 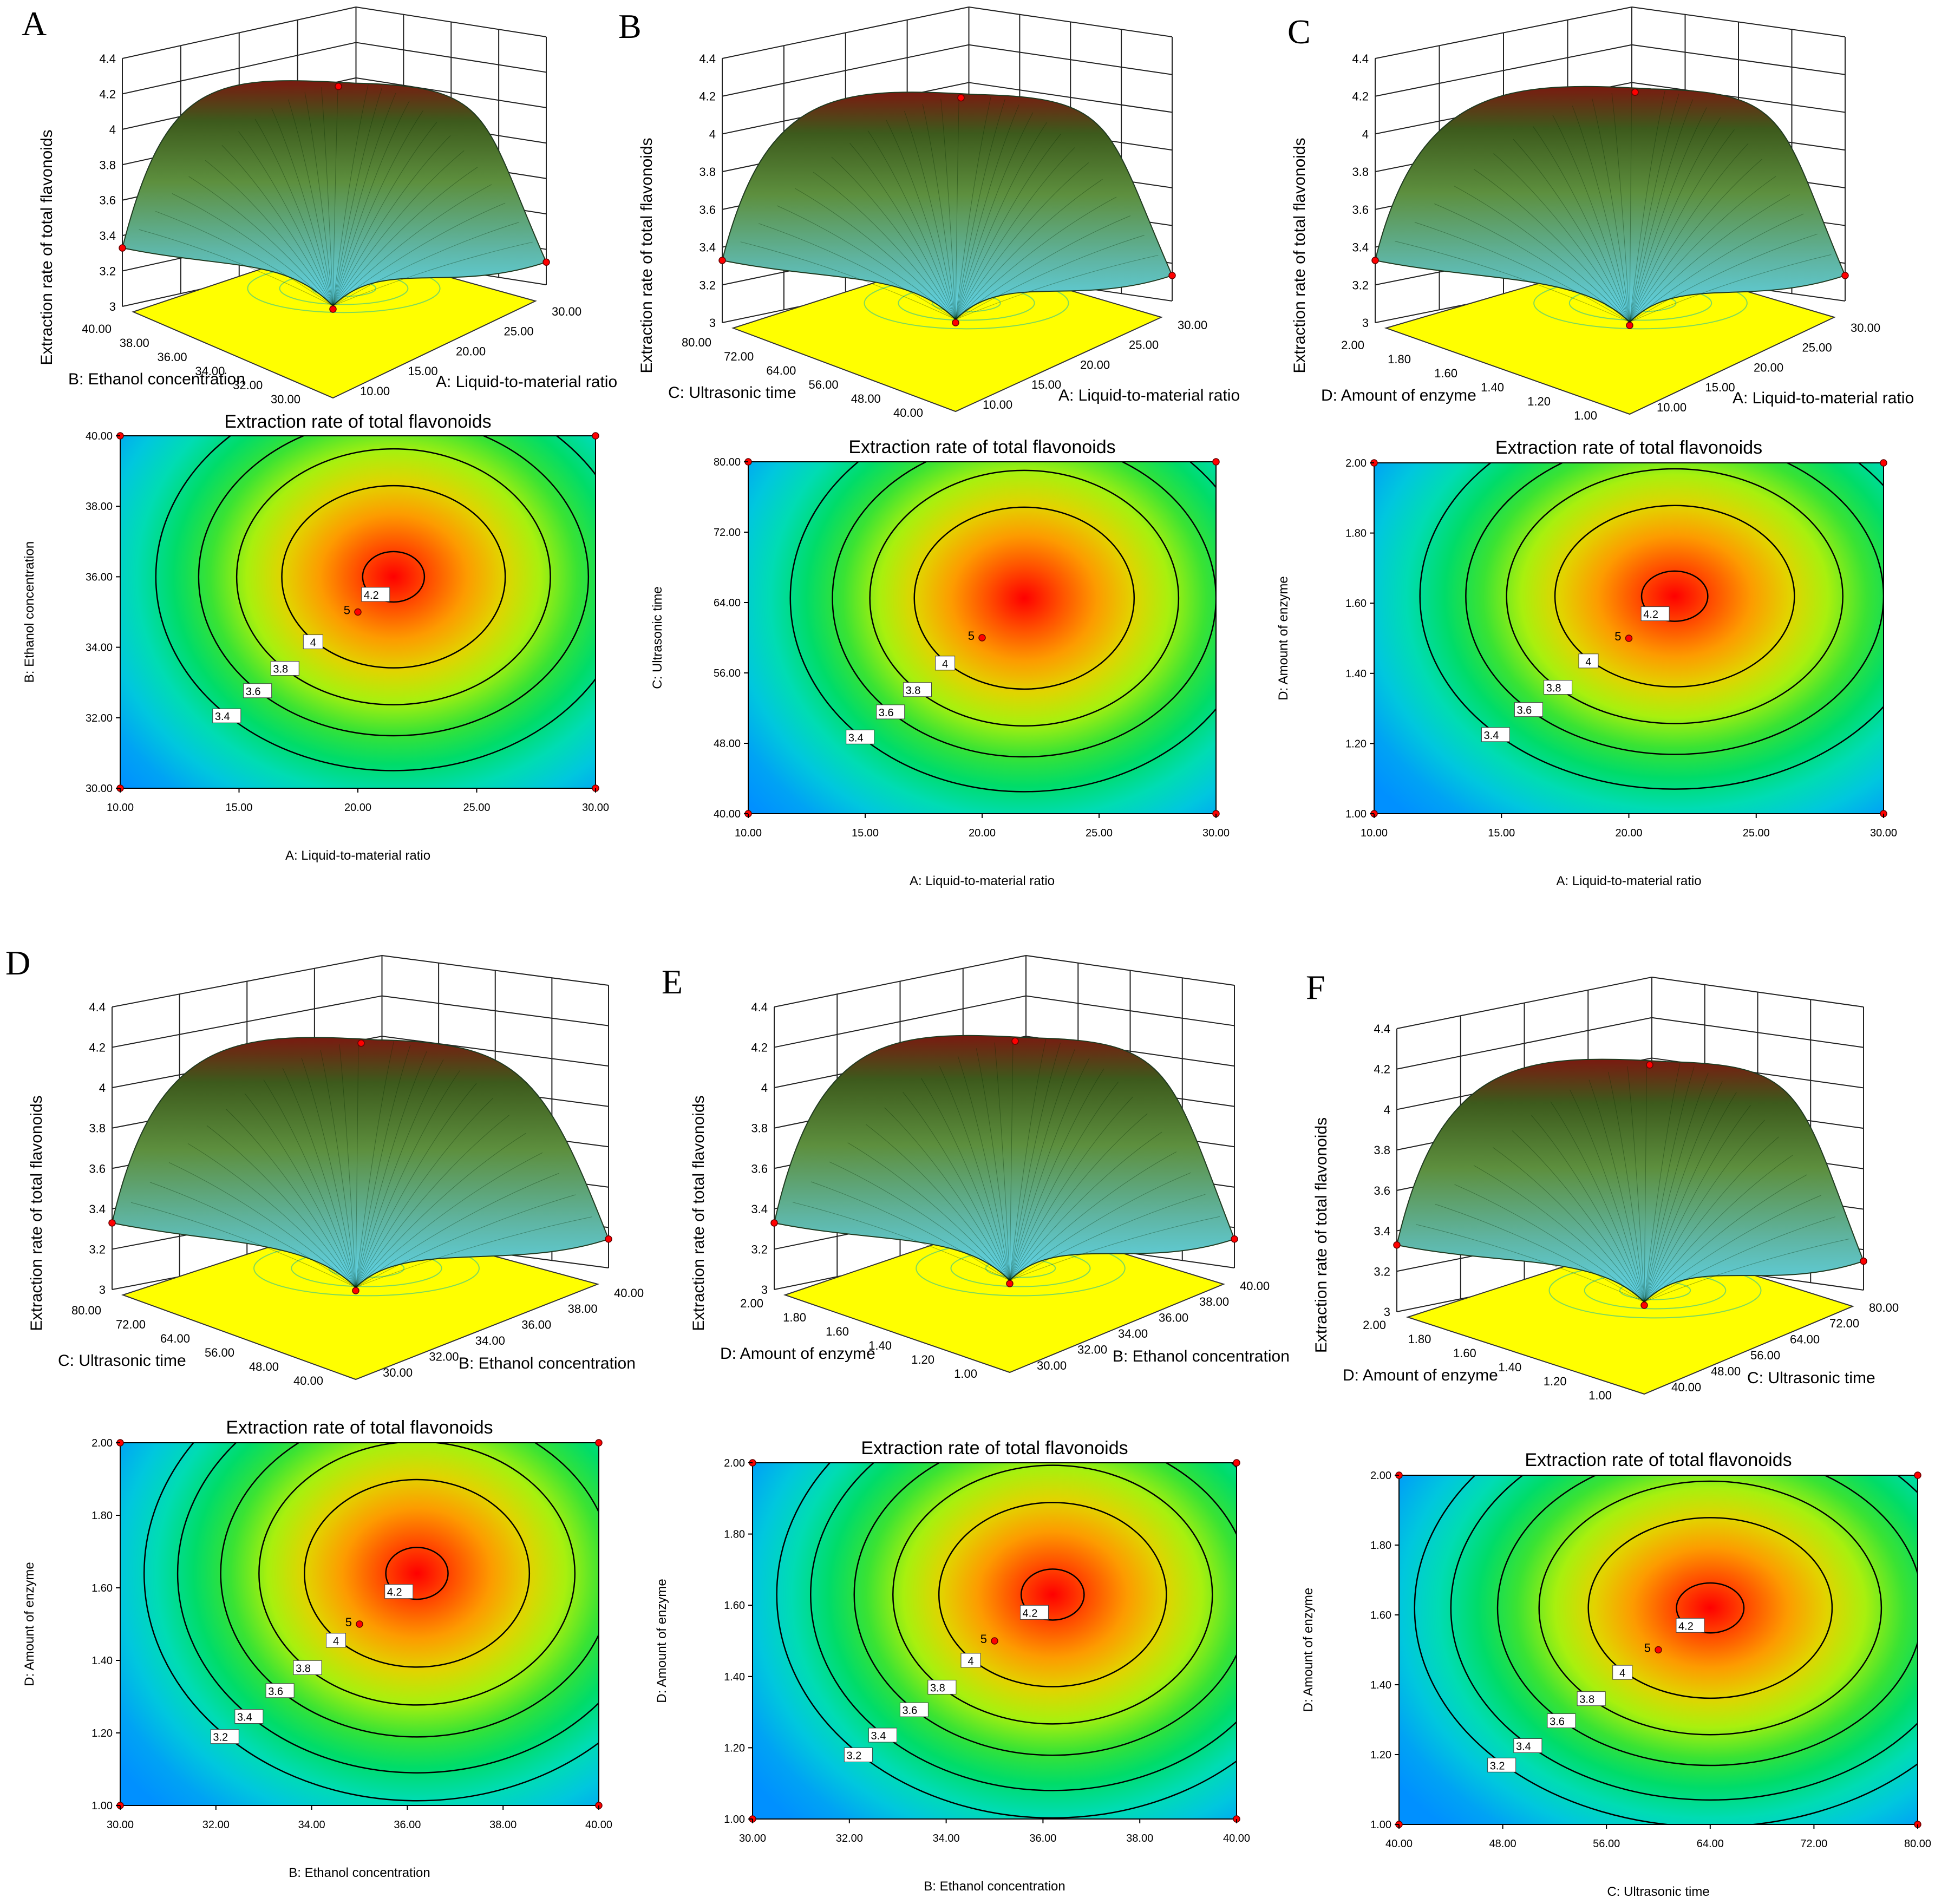 I want to click on center-point, so click(x=1629, y=638).